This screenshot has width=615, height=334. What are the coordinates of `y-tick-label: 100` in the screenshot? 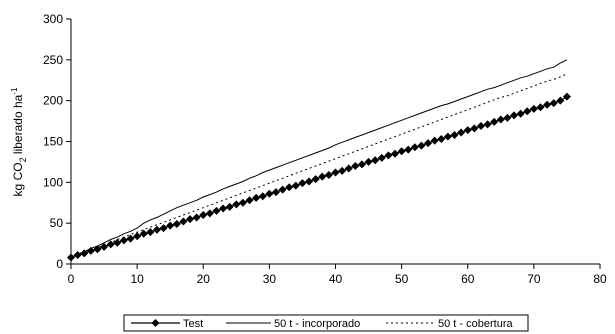 It's located at (53, 182).